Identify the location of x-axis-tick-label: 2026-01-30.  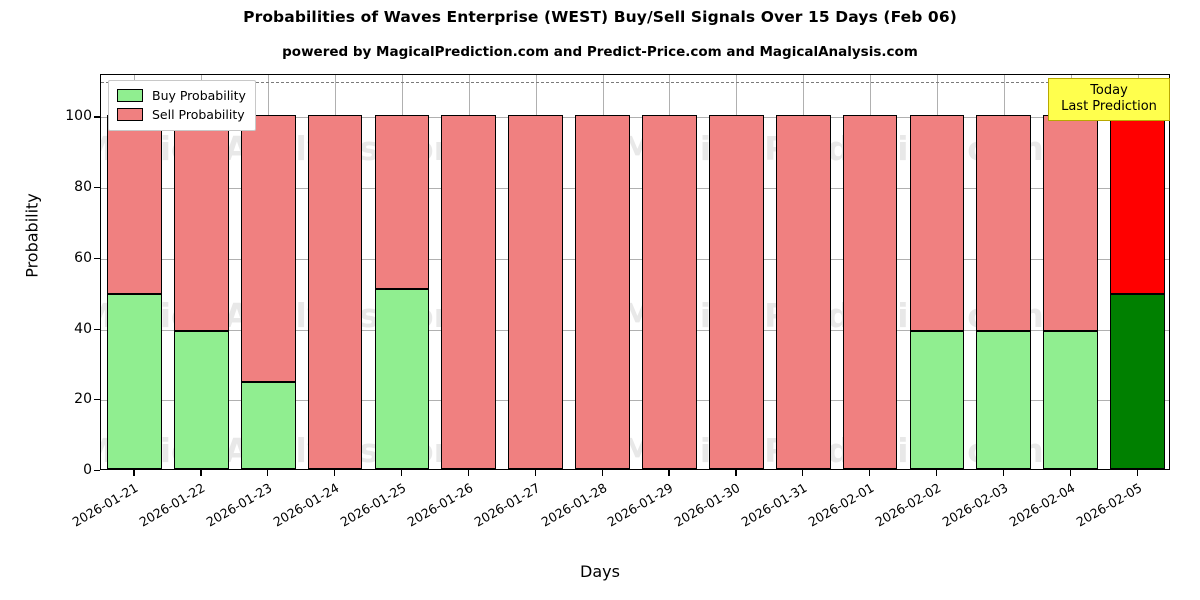
(707, 505).